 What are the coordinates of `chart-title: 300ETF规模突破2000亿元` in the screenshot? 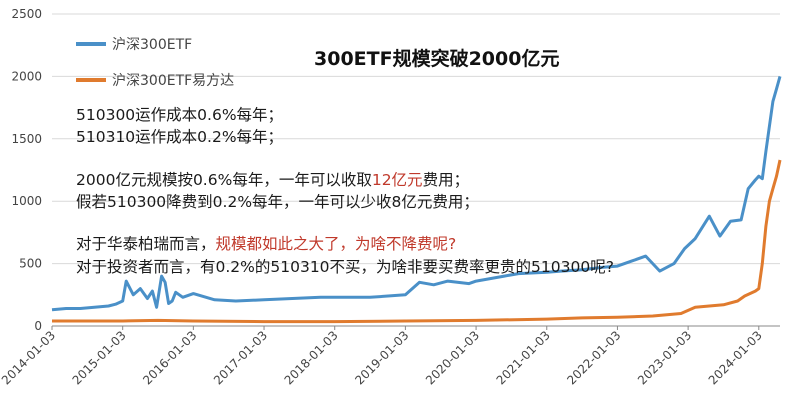 It's located at (436, 58).